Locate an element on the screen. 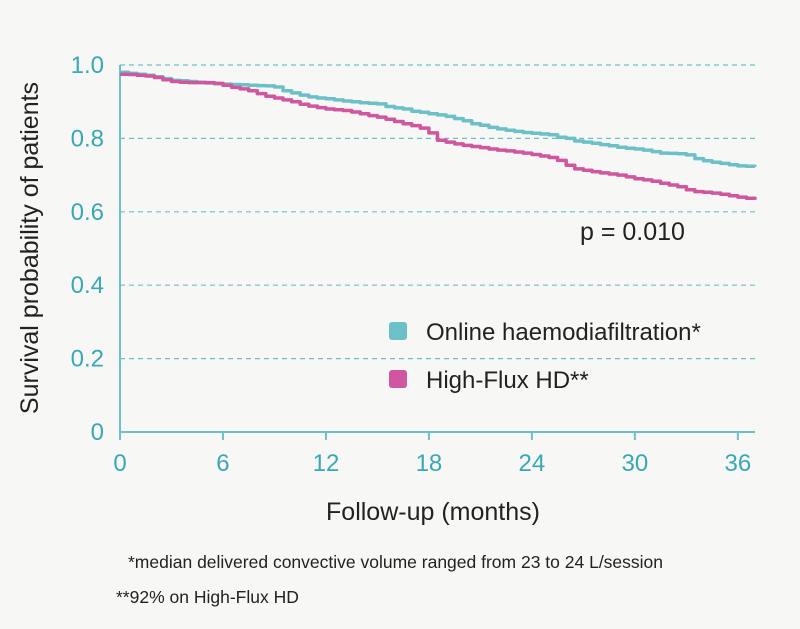 The width and height of the screenshot is (800, 629). y-tick-label: 1.0 is located at coordinates (87, 65).